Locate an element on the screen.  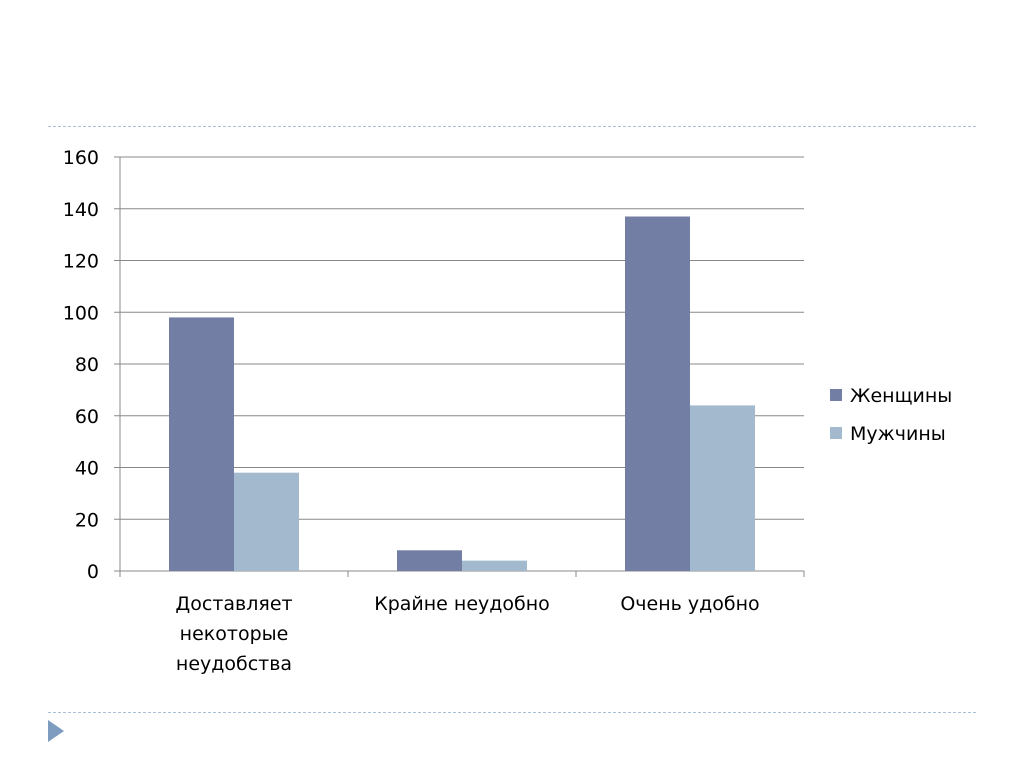
x-category-label: Очень удобно is located at coordinates (689, 604).